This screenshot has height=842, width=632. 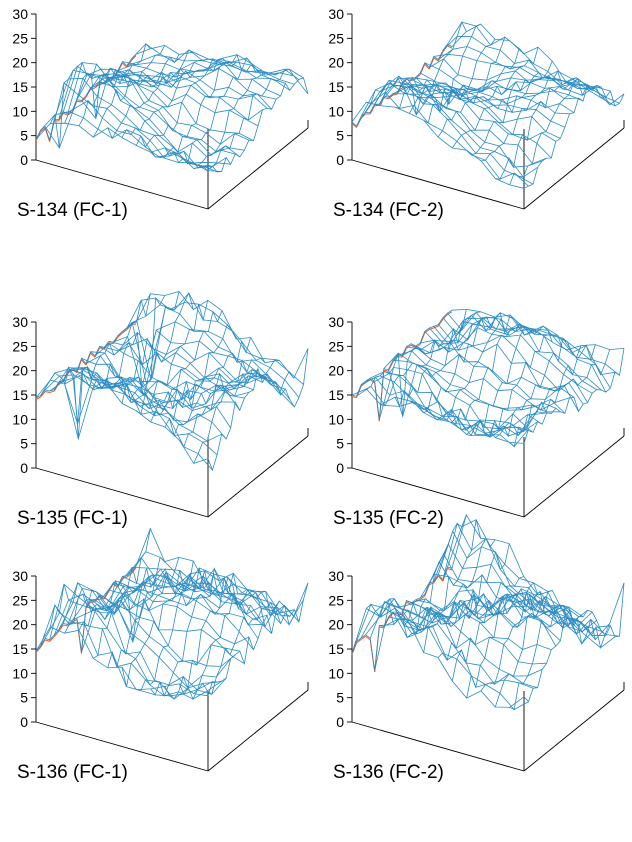 I want to click on panel-label: S-136 (FC-2), so click(x=388, y=773).